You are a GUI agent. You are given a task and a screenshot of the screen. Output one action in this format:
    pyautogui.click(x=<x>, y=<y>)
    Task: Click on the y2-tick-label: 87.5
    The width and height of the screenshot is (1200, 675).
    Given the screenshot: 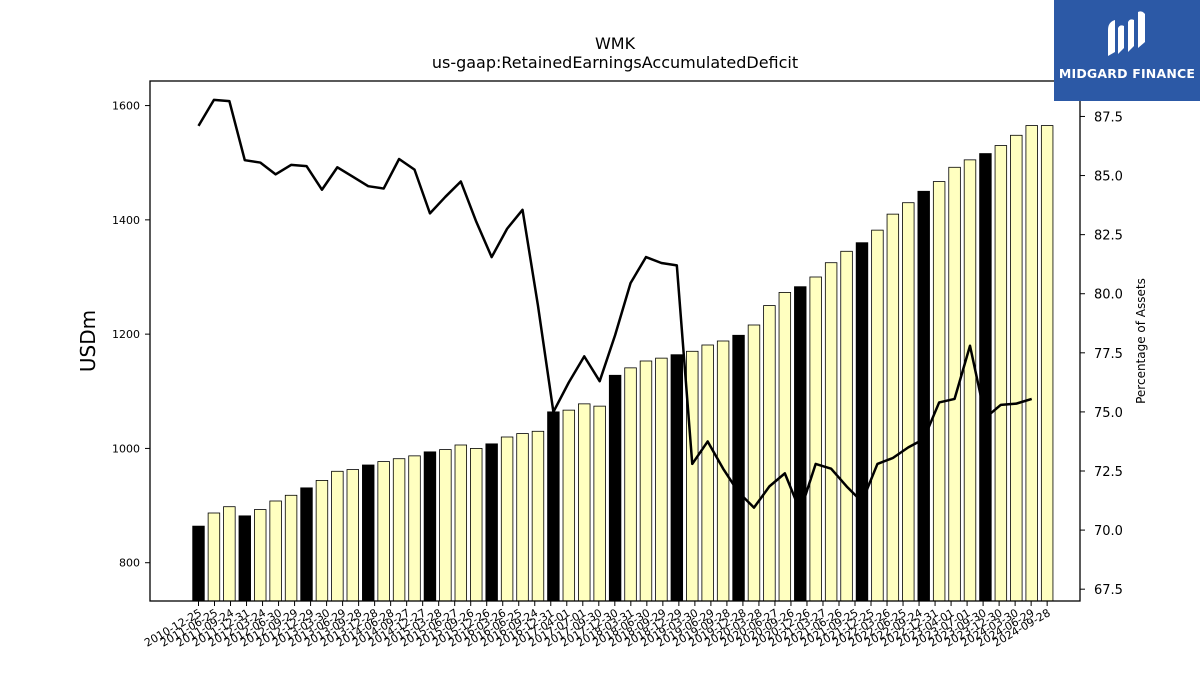 What is the action you would take?
    pyautogui.click(x=1108, y=117)
    